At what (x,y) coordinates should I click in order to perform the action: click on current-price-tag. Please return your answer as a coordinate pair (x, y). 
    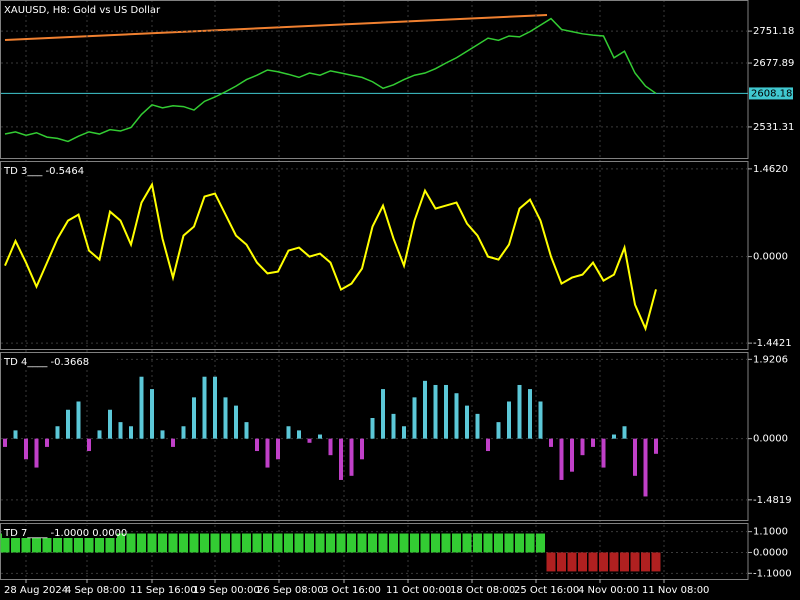
    Looking at the image, I should click on (771, 93).